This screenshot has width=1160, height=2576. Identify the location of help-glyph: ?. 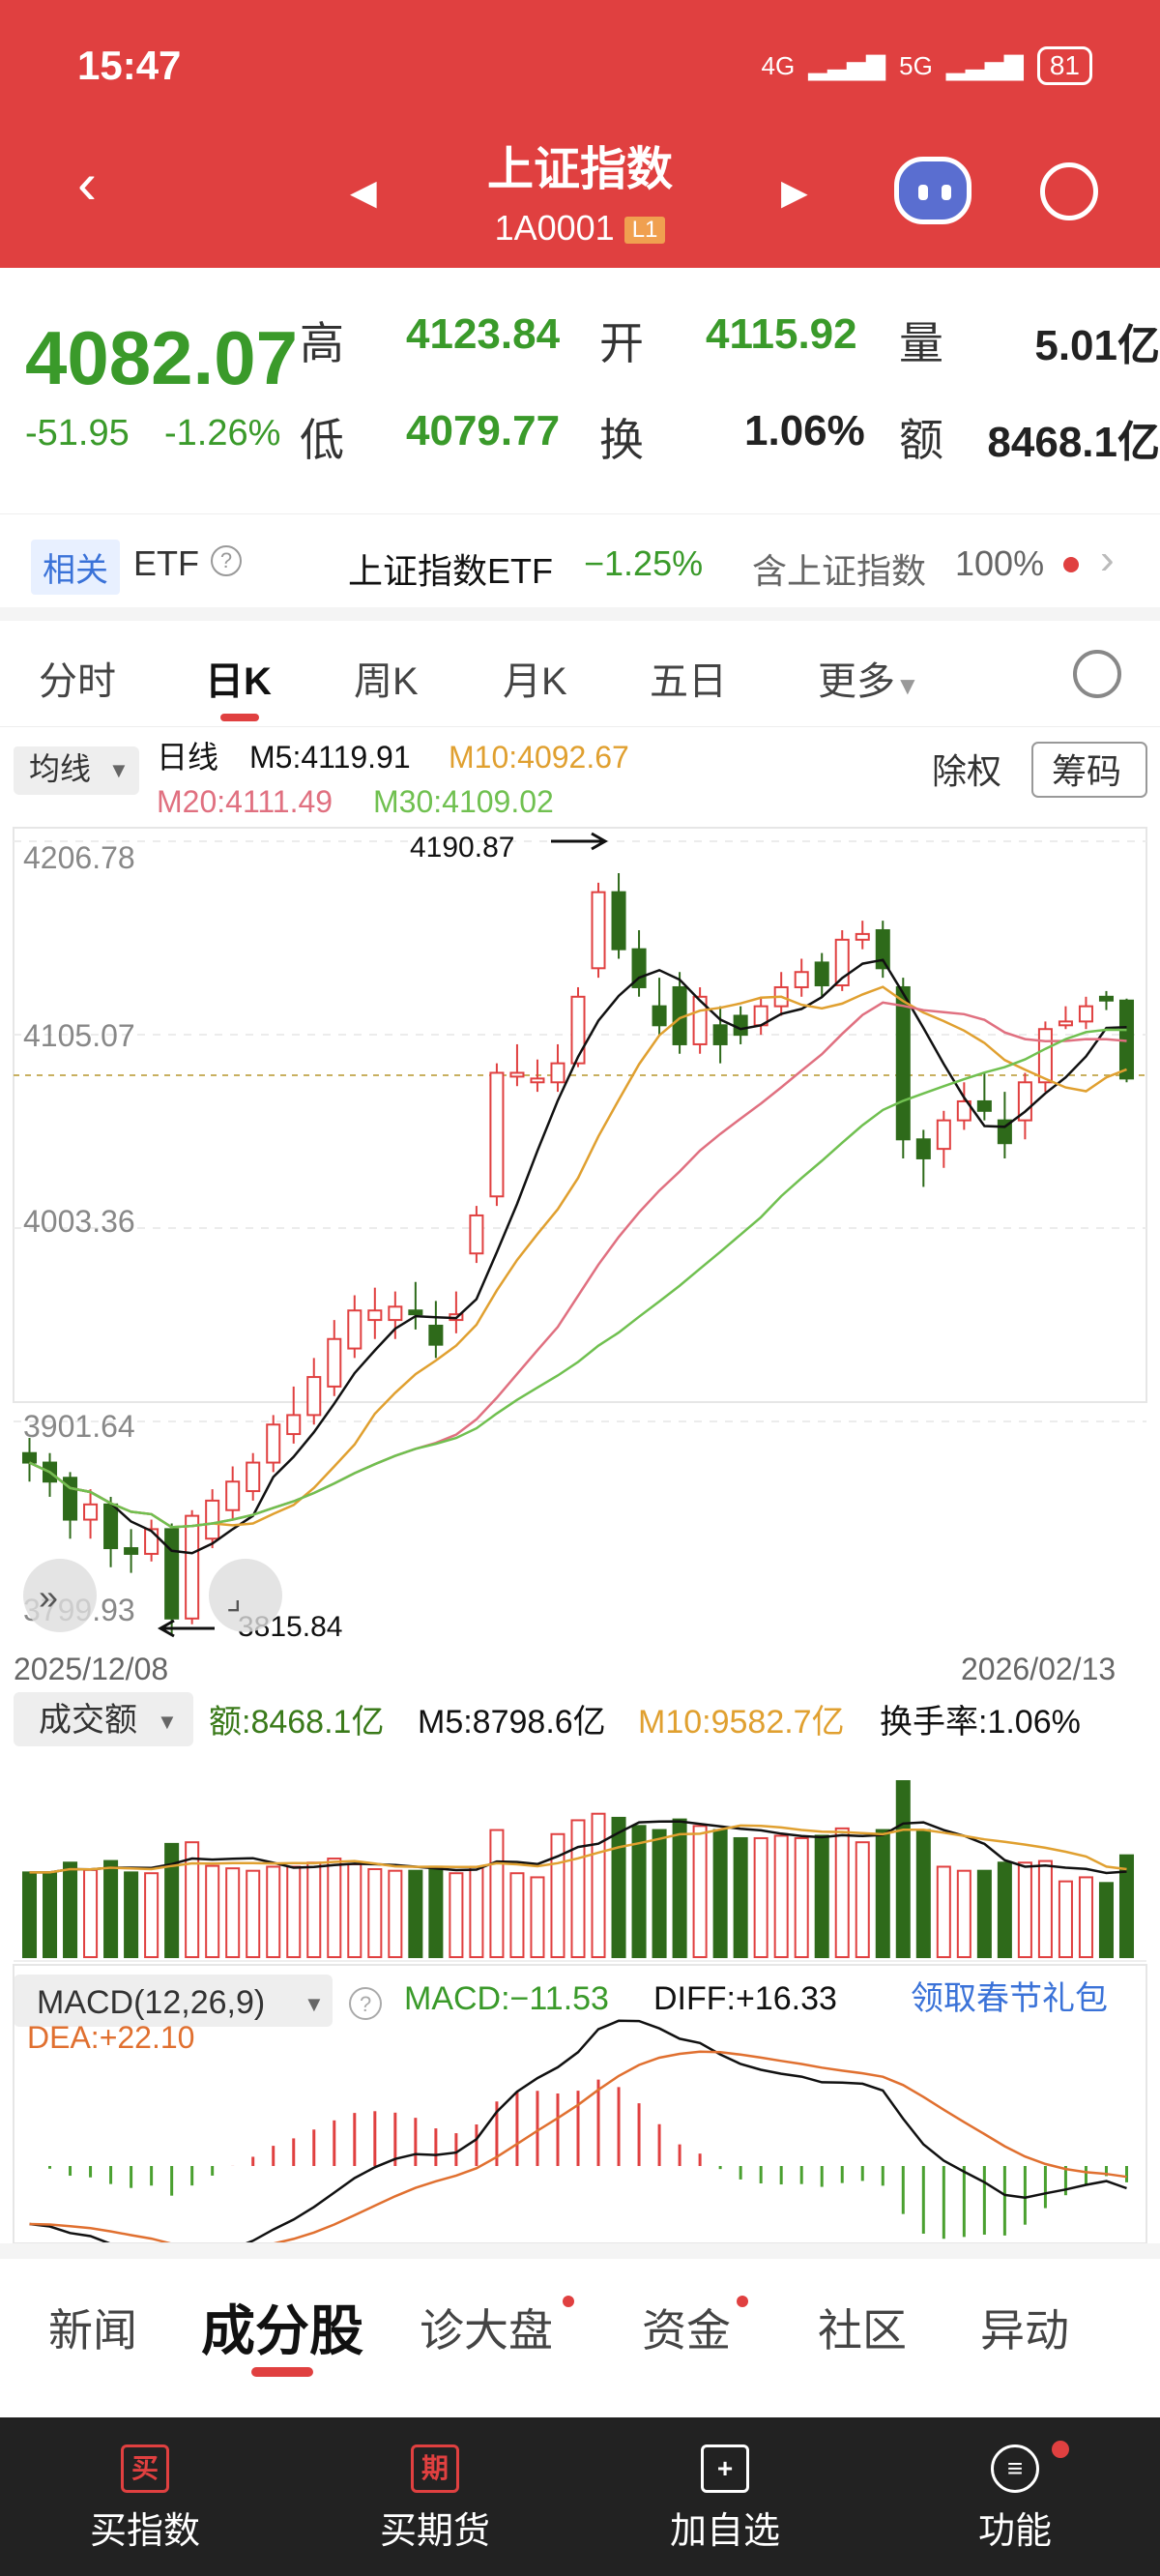
(365, 2004).